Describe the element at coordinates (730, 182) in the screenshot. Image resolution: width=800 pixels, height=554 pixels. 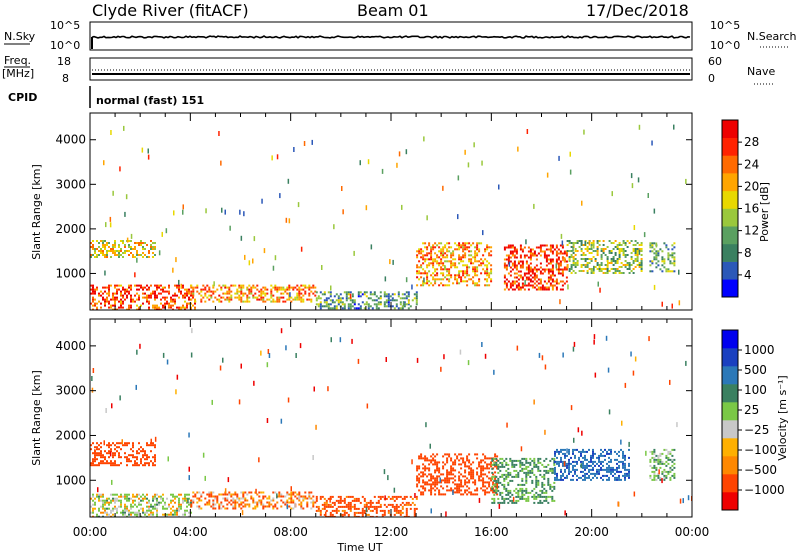
I see `colorbar-swatch` at that location.